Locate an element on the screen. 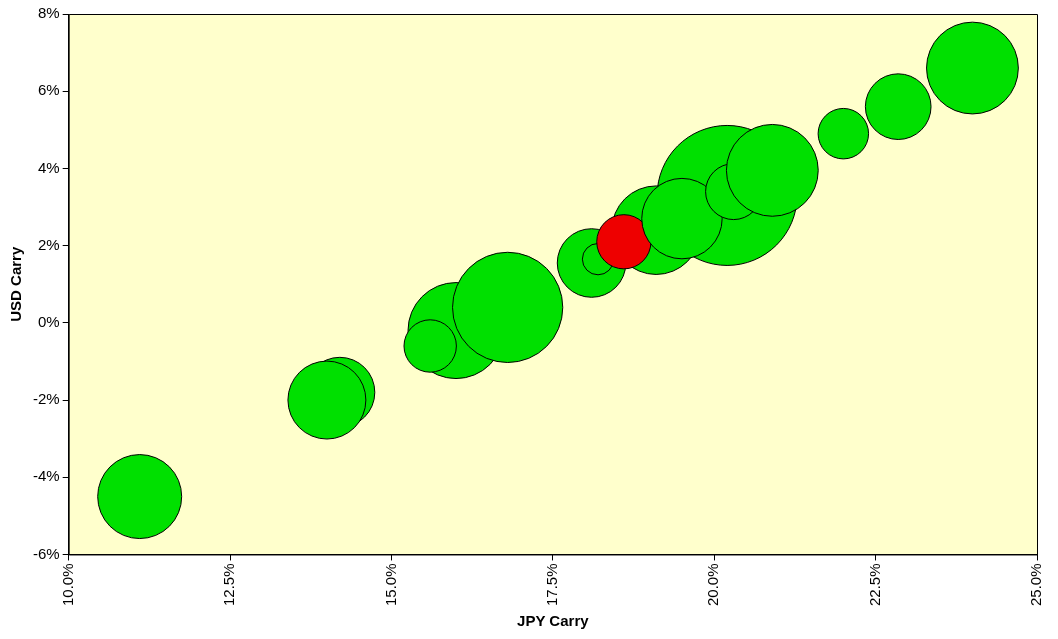 This screenshot has height=639, width=1058. x-tick-label: 10.0% is located at coordinates (67, 585).